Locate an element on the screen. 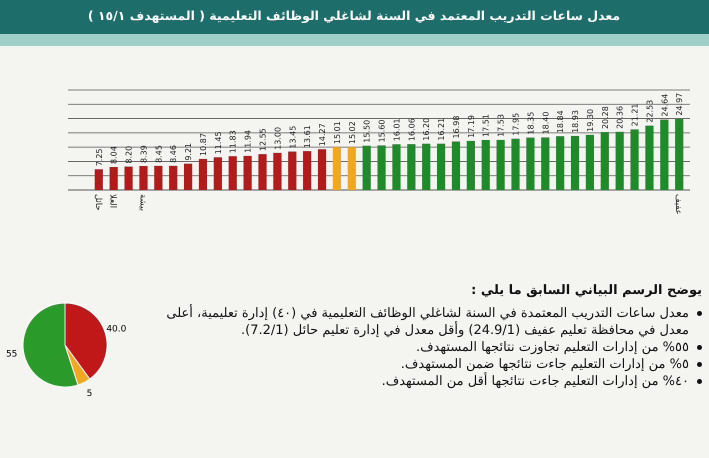  x-tick-label: بيشة is located at coordinates (142, 203).